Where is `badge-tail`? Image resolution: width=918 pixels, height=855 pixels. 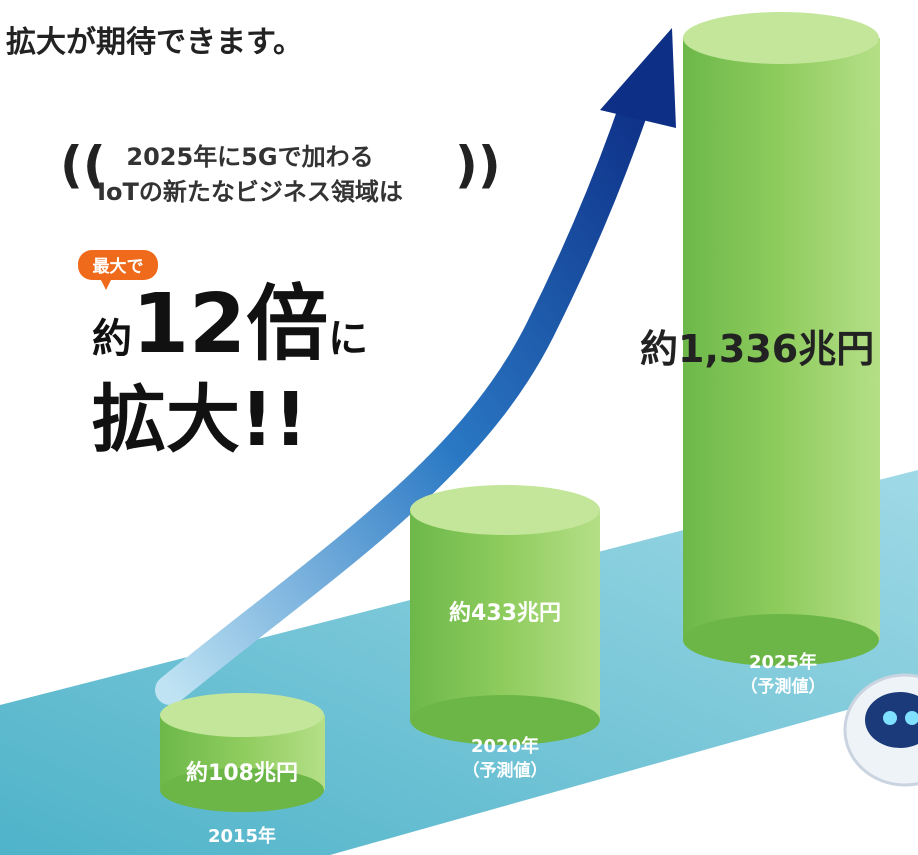 badge-tail is located at coordinates (106, 284).